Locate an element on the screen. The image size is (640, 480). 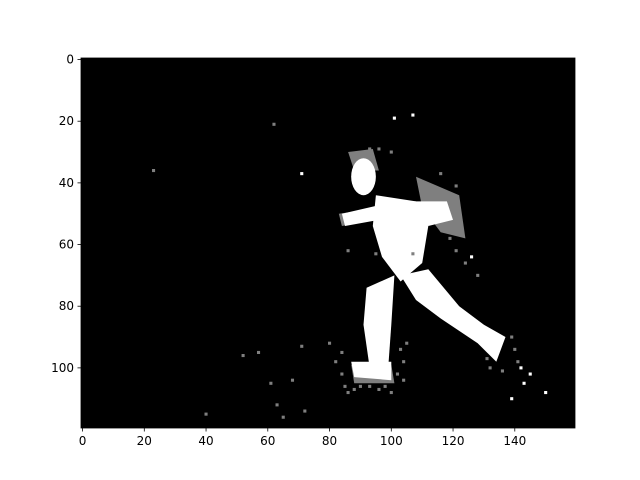
y-tick-label: 80 is located at coordinates (66, 306).